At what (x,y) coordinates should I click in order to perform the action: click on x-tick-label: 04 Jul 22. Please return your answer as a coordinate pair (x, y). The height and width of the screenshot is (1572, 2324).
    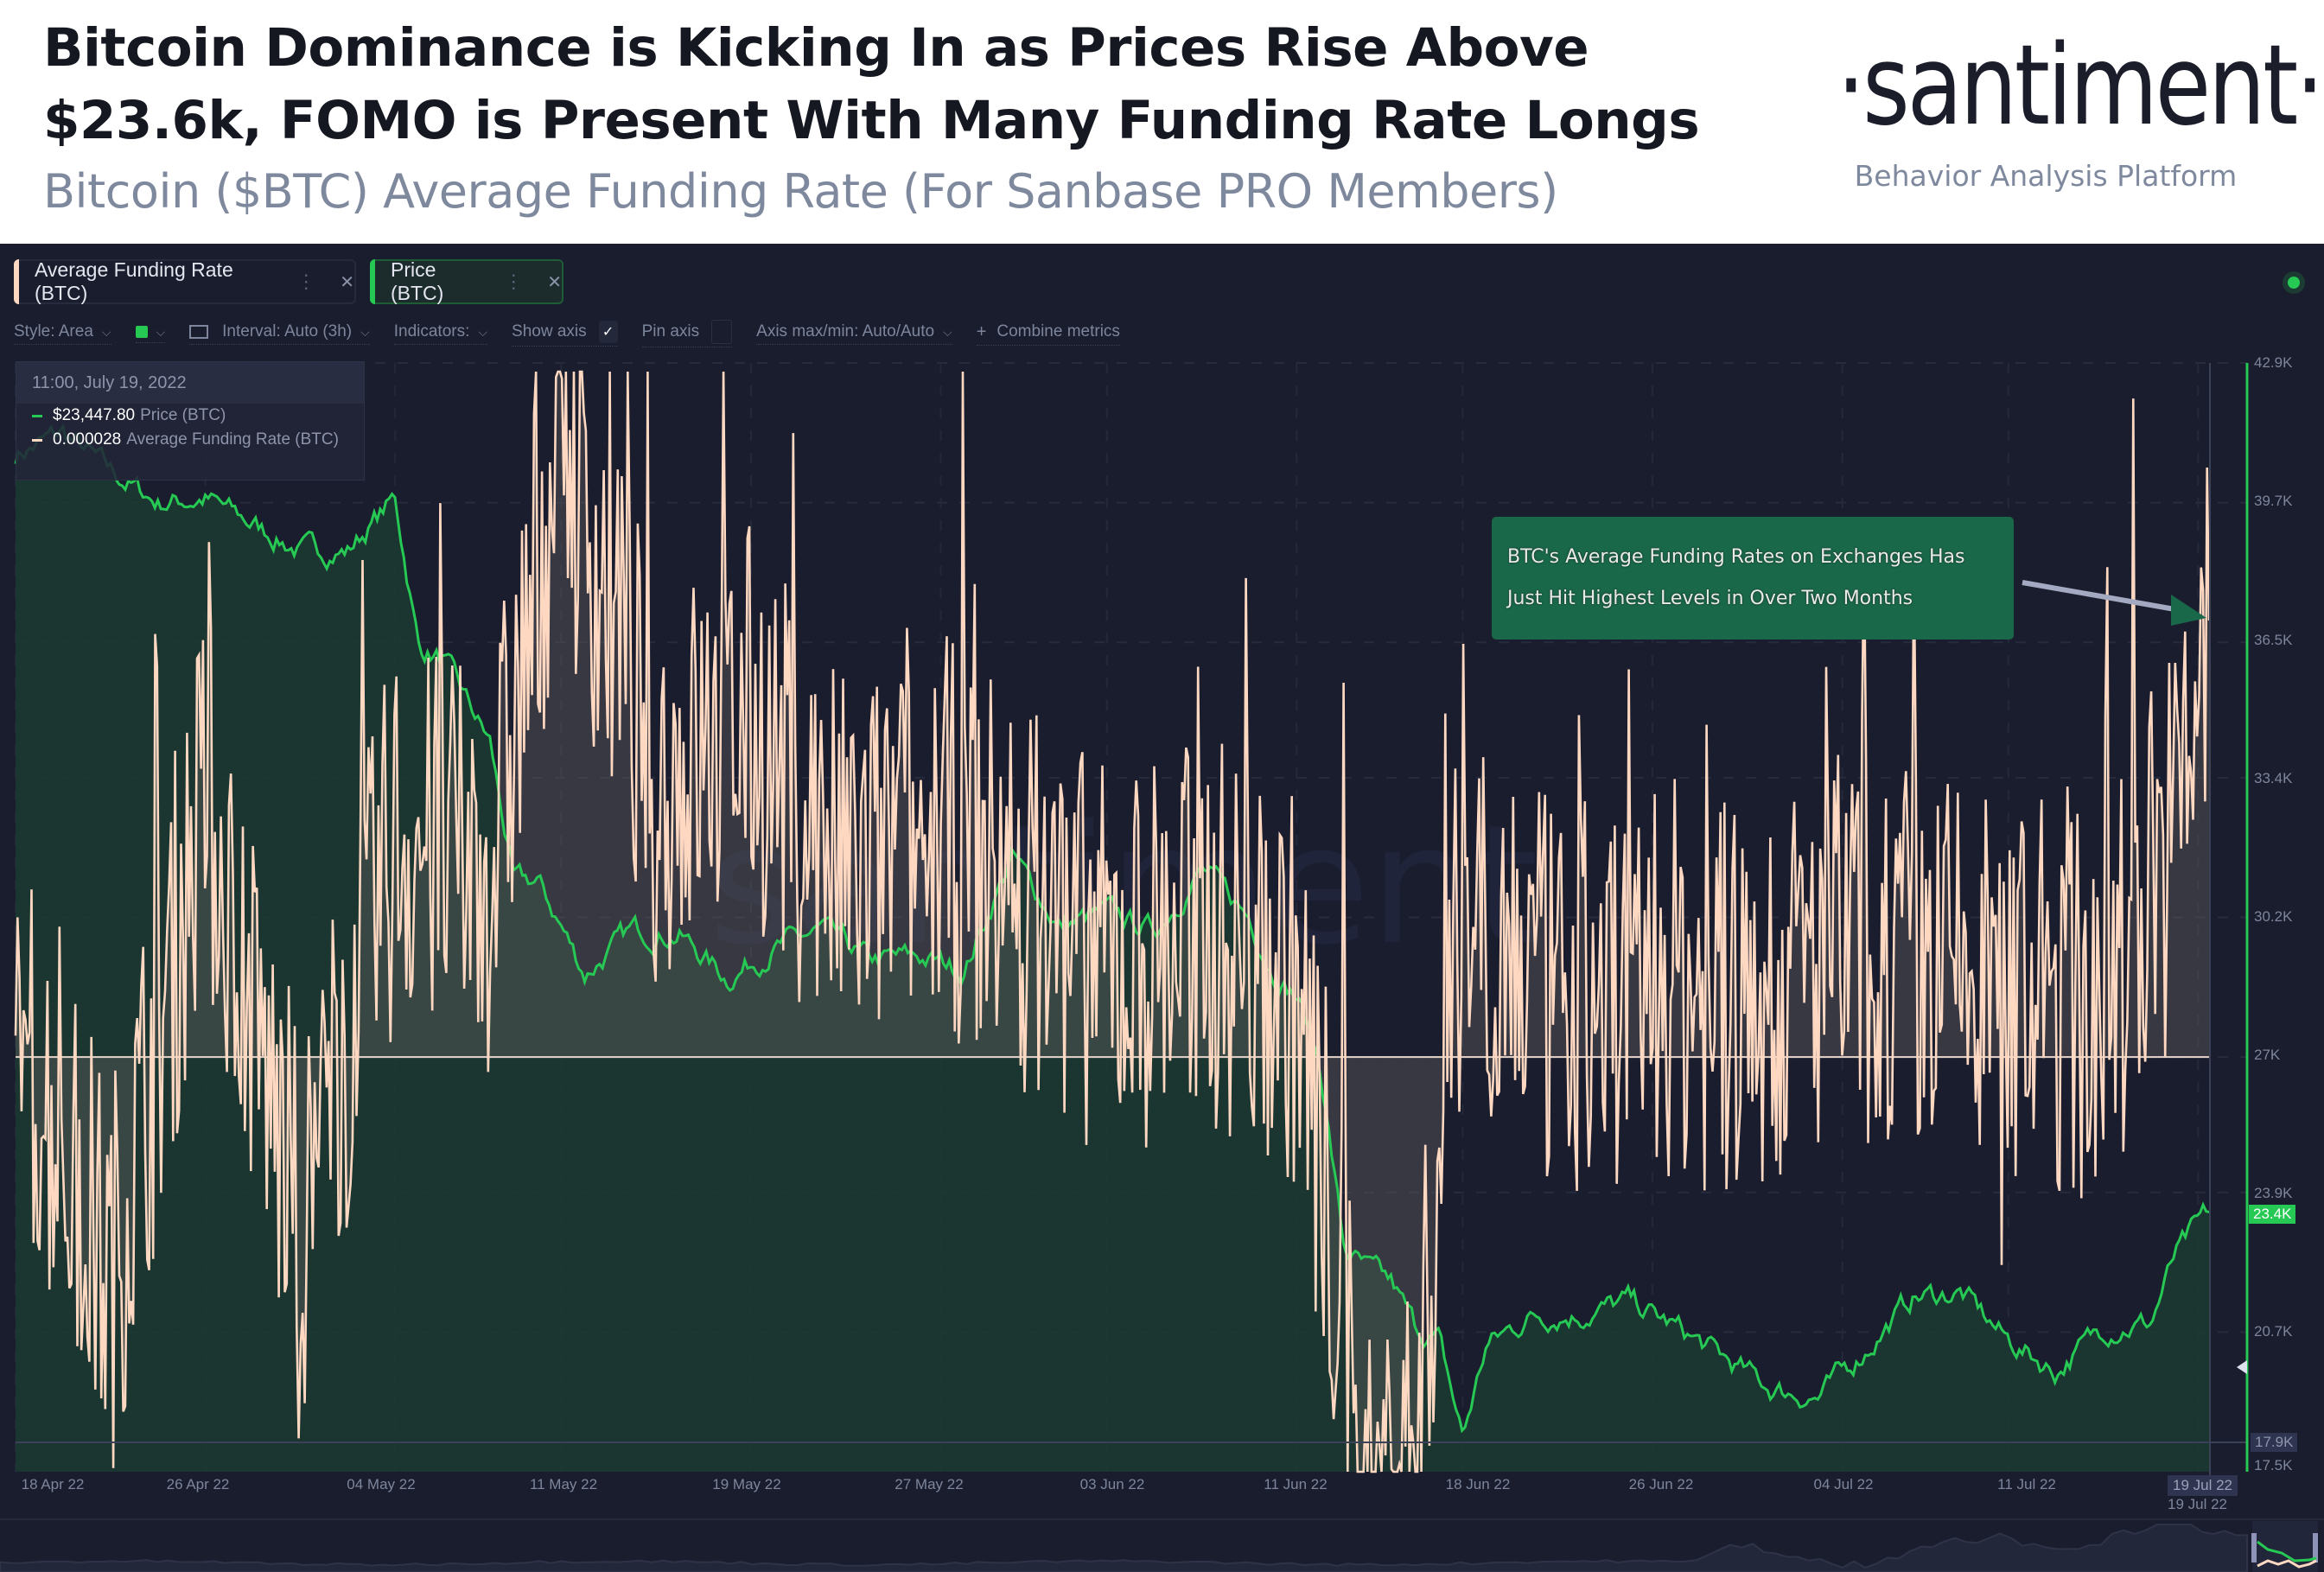
    Looking at the image, I should click on (1844, 1484).